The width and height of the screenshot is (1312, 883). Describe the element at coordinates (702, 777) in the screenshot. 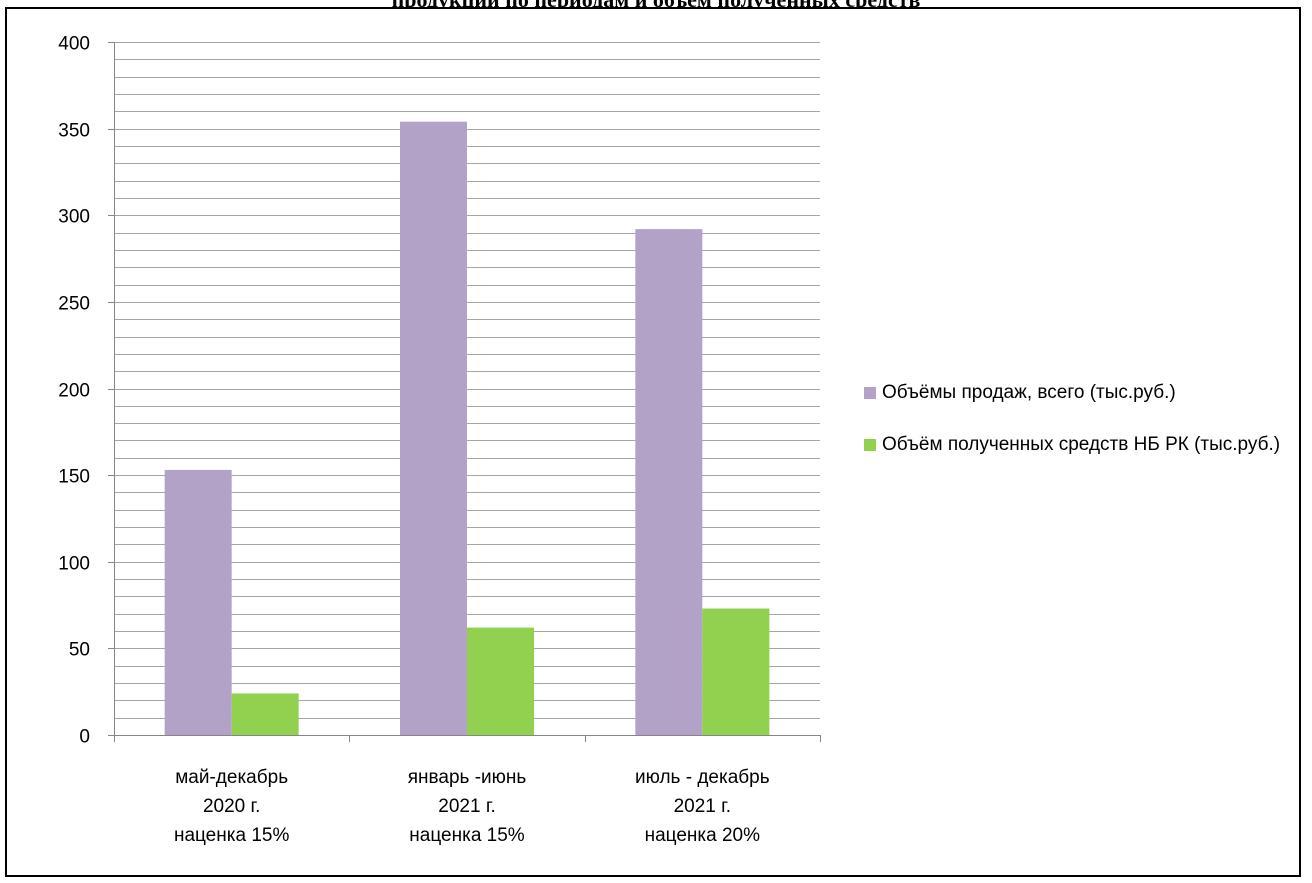

I see `x-tick-label: июль - декабрь` at that location.